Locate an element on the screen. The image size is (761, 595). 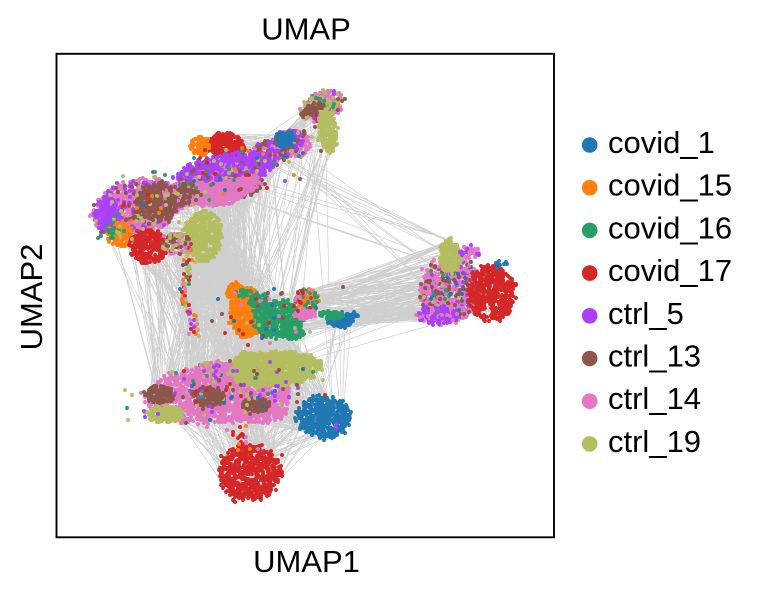
svg-text: UMAP1 is located at coordinates (306, 561).